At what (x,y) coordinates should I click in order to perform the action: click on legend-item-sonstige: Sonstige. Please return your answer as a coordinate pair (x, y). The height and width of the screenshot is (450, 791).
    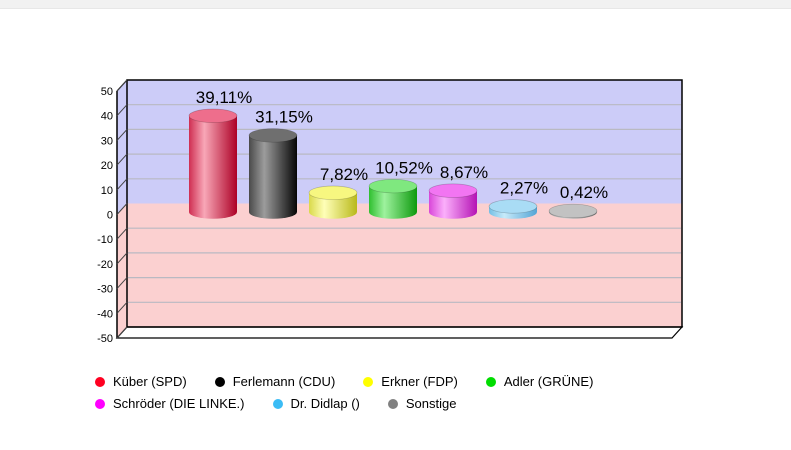
    Looking at the image, I should click on (422, 403).